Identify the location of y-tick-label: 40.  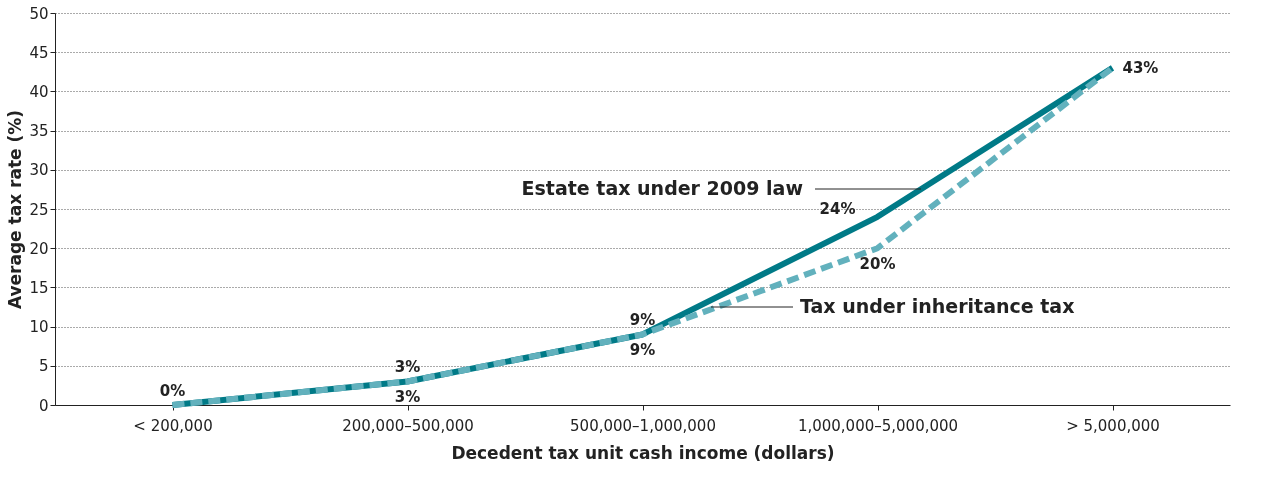
(39, 91).